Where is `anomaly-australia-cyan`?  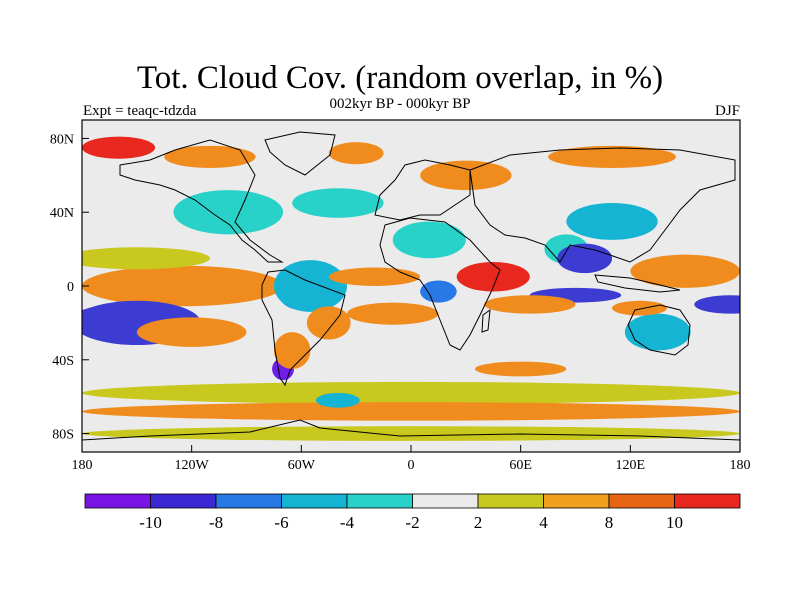
anomaly-australia-cyan is located at coordinates (657, 332).